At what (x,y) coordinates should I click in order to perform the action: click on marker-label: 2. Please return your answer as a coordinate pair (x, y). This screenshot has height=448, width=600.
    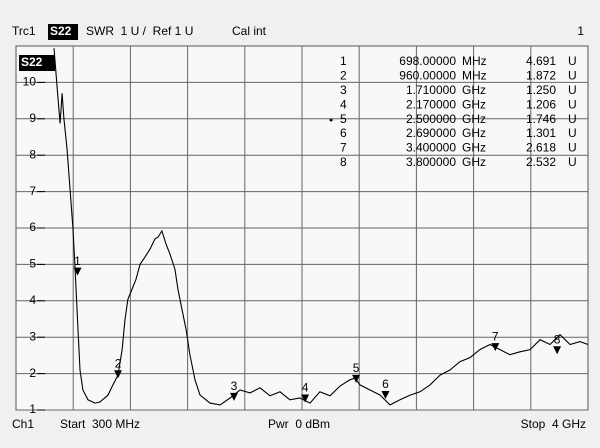
    Looking at the image, I should click on (118, 363).